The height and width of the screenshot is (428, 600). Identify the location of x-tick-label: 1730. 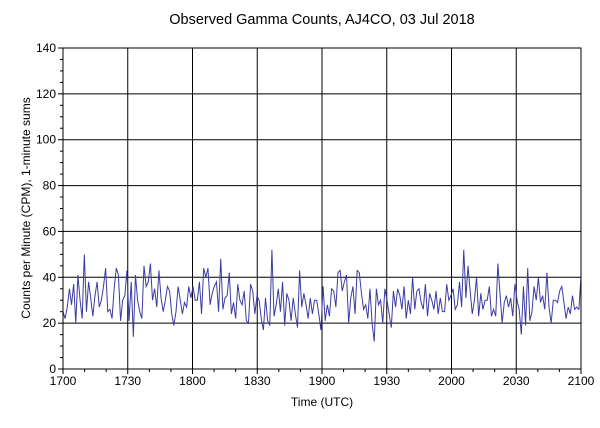
(127, 381).